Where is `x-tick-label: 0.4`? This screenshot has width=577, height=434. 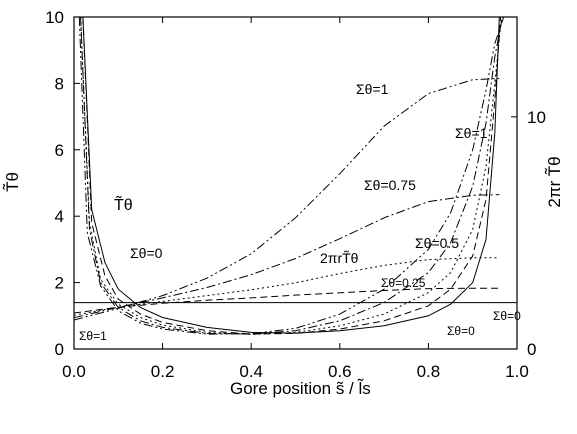
x-tick-label: 0.4 is located at coordinates (251, 371).